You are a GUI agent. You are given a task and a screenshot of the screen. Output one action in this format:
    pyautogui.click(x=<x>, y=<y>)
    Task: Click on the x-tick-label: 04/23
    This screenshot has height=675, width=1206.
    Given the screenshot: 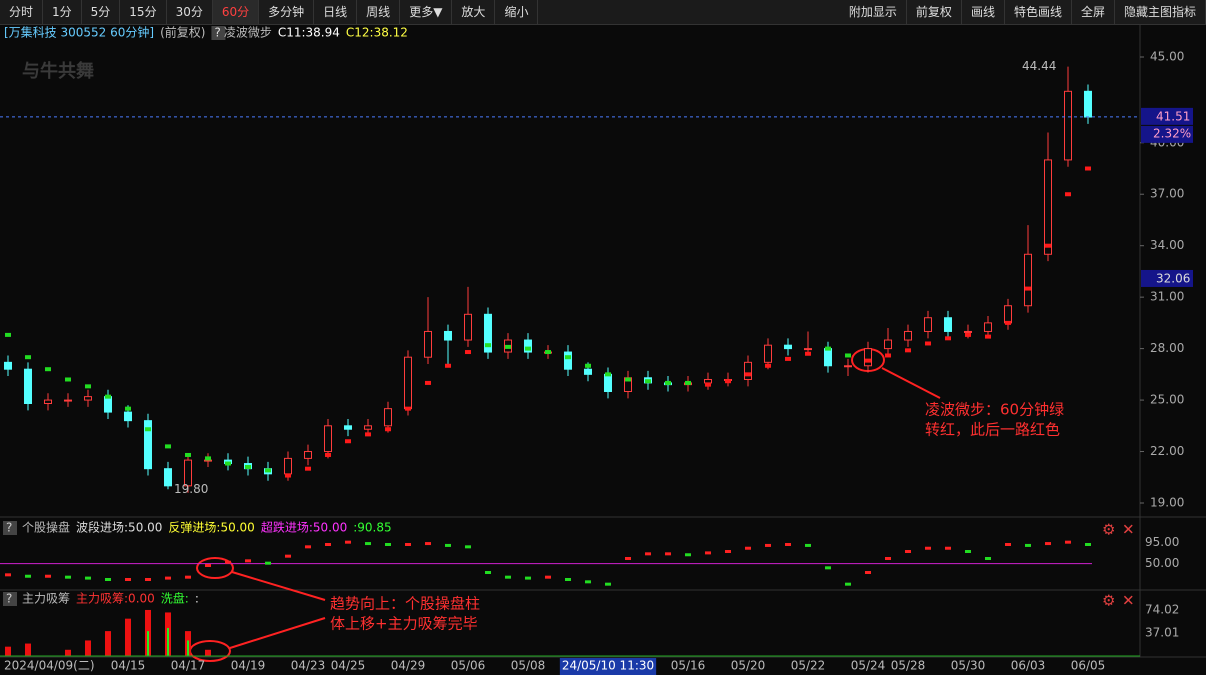 What is the action you would take?
    pyautogui.click(x=308, y=666)
    